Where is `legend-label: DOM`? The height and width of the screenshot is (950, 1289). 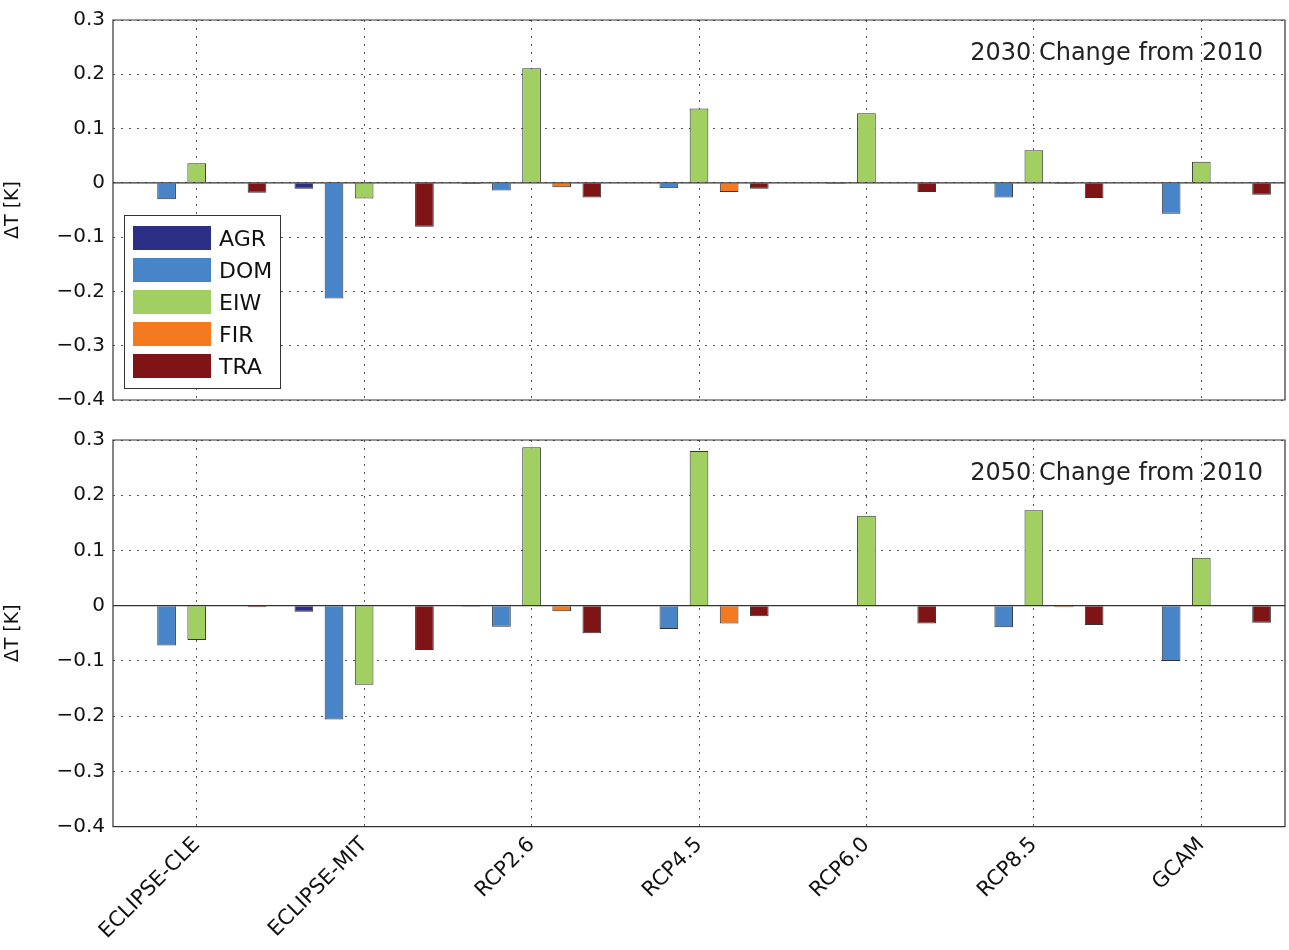
legend-label: DOM is located at coordinates (246, 270).